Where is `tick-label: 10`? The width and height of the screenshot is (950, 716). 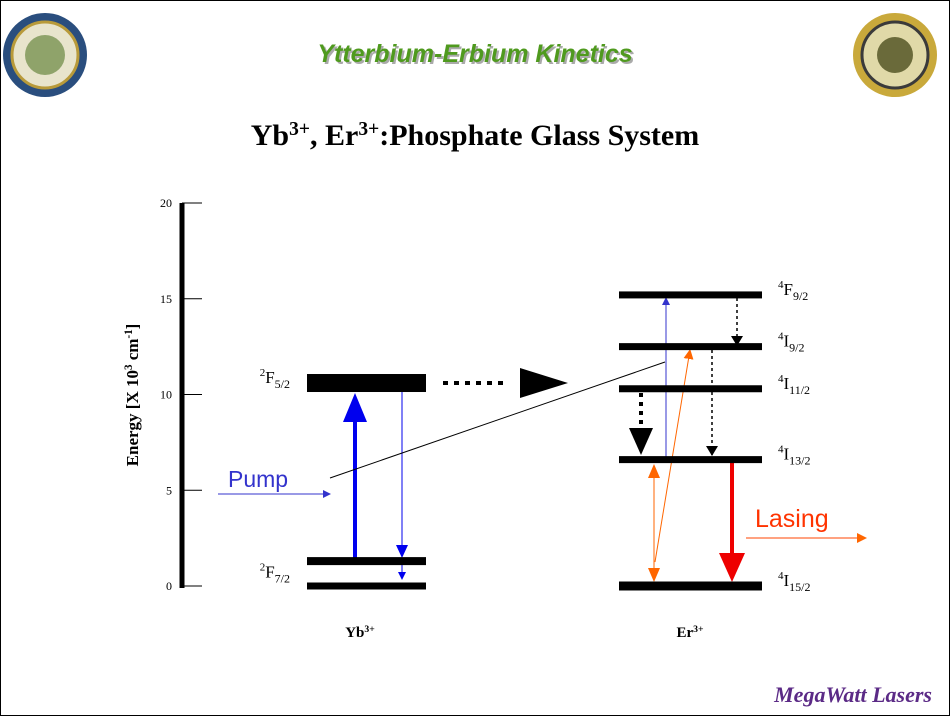 tick-label: 10 is located at coordinates (166, 395).